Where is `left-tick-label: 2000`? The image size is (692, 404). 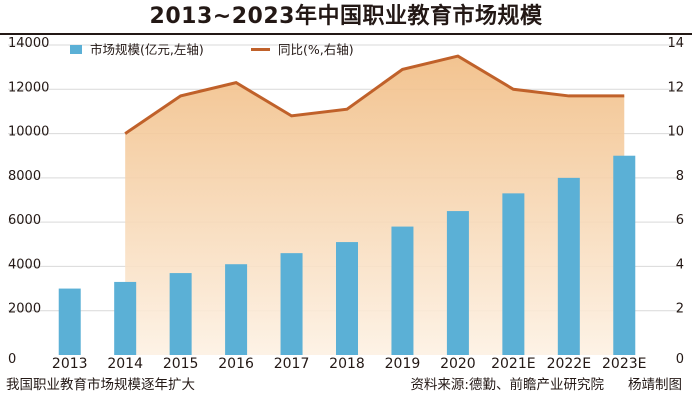
left-tick-label: 2000 is located at coordinates (24, 309).